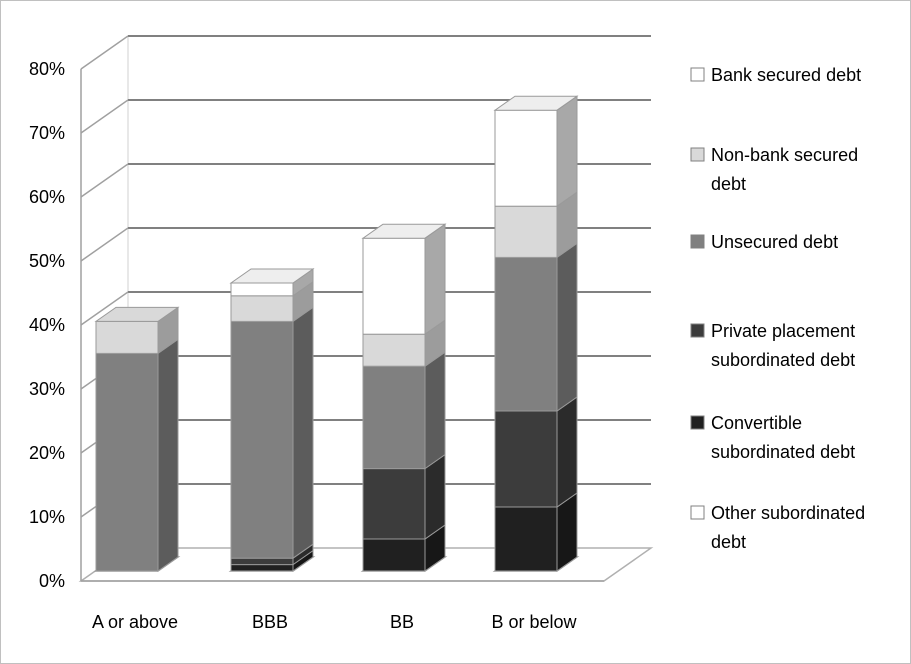 Image resolution: width=911 pixels, height=664 pixels. Describe the element at coordinates (697, 74) in the screenshot. I see `legend-swatch-bank-secured-debt` at that location.